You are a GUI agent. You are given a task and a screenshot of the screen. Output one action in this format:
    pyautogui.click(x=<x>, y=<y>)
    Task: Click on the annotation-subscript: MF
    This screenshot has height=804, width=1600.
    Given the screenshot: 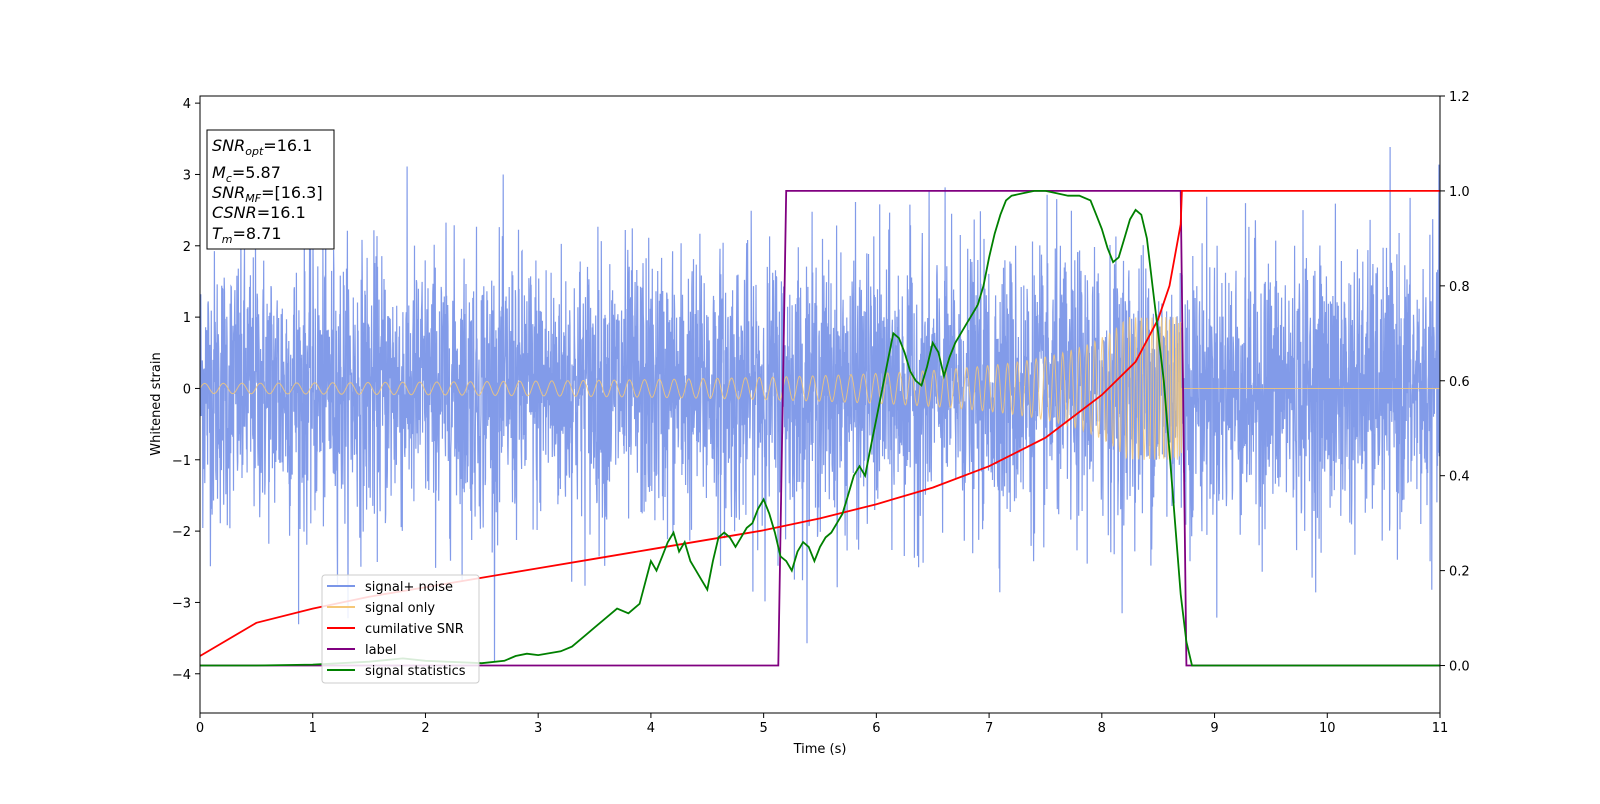 What is the action you would take?
    pyautogui.click(x=253, y=198)
    